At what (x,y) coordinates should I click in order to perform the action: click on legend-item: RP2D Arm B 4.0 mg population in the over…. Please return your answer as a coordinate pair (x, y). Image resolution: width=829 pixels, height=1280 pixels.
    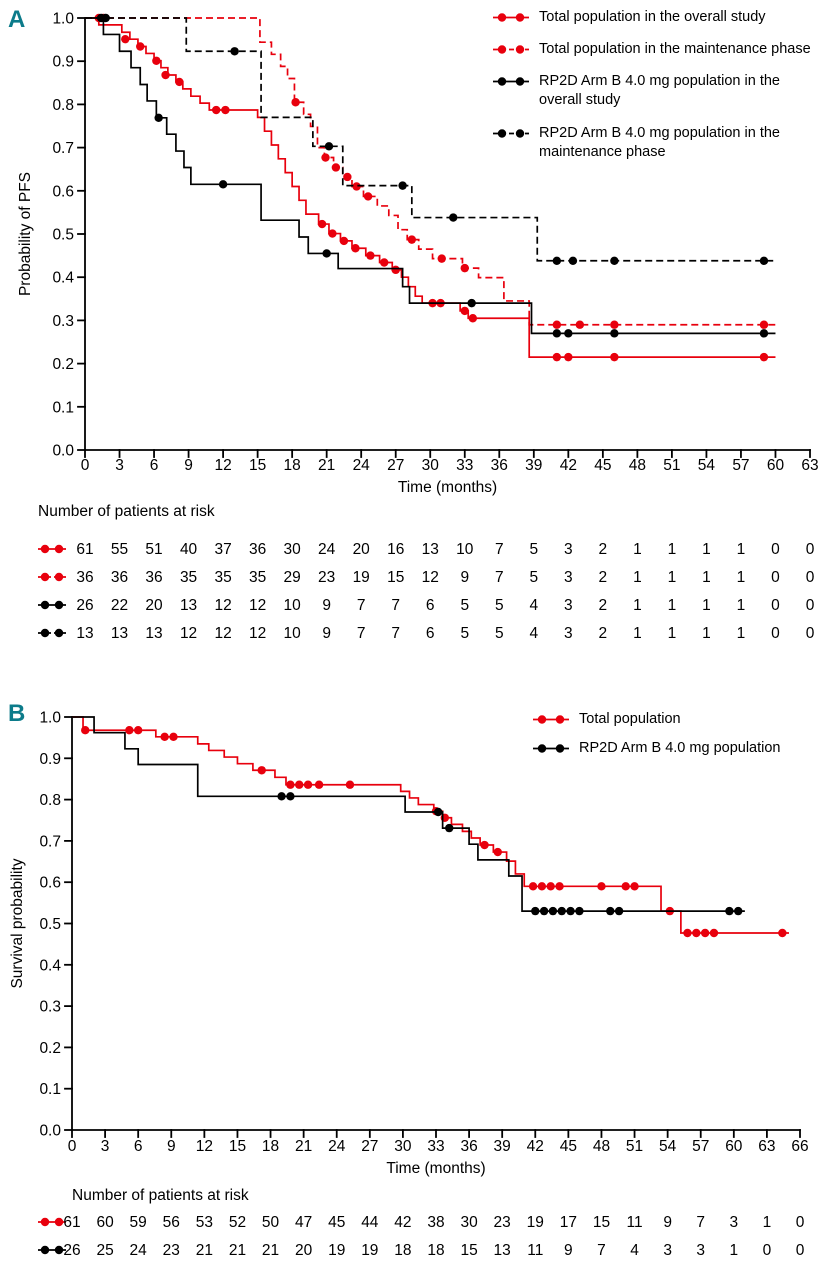
    Looking at the image, I should click on (653, 91).